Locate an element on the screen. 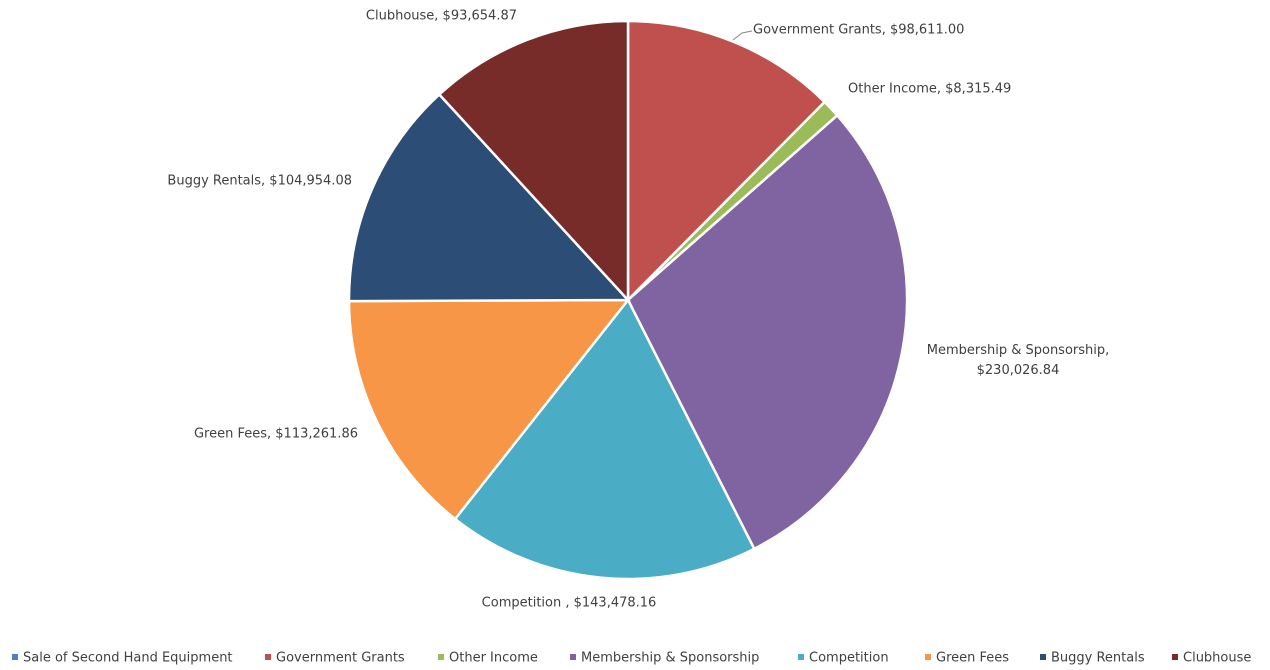 This screenshot has width=1270, height=670. legend-label: Sale of Second Hand Equipment is located at coordinates (128, 658).